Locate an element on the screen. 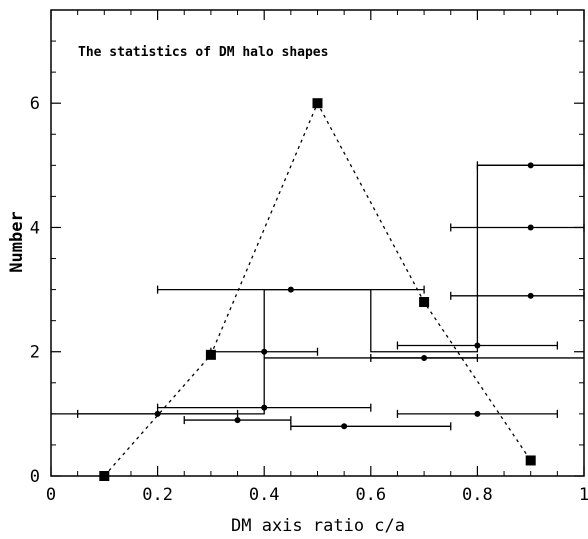 Image resolution: width=588 pixels, height=539 pixels. y-tick-label: 2 is located at coordinates (35, 353).